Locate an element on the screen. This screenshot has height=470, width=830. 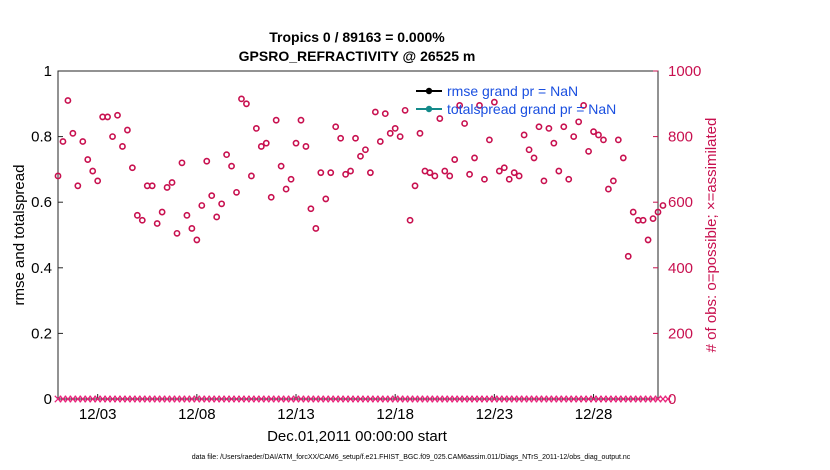
legend-marker-totalspread is located at coordinates (429, 109).